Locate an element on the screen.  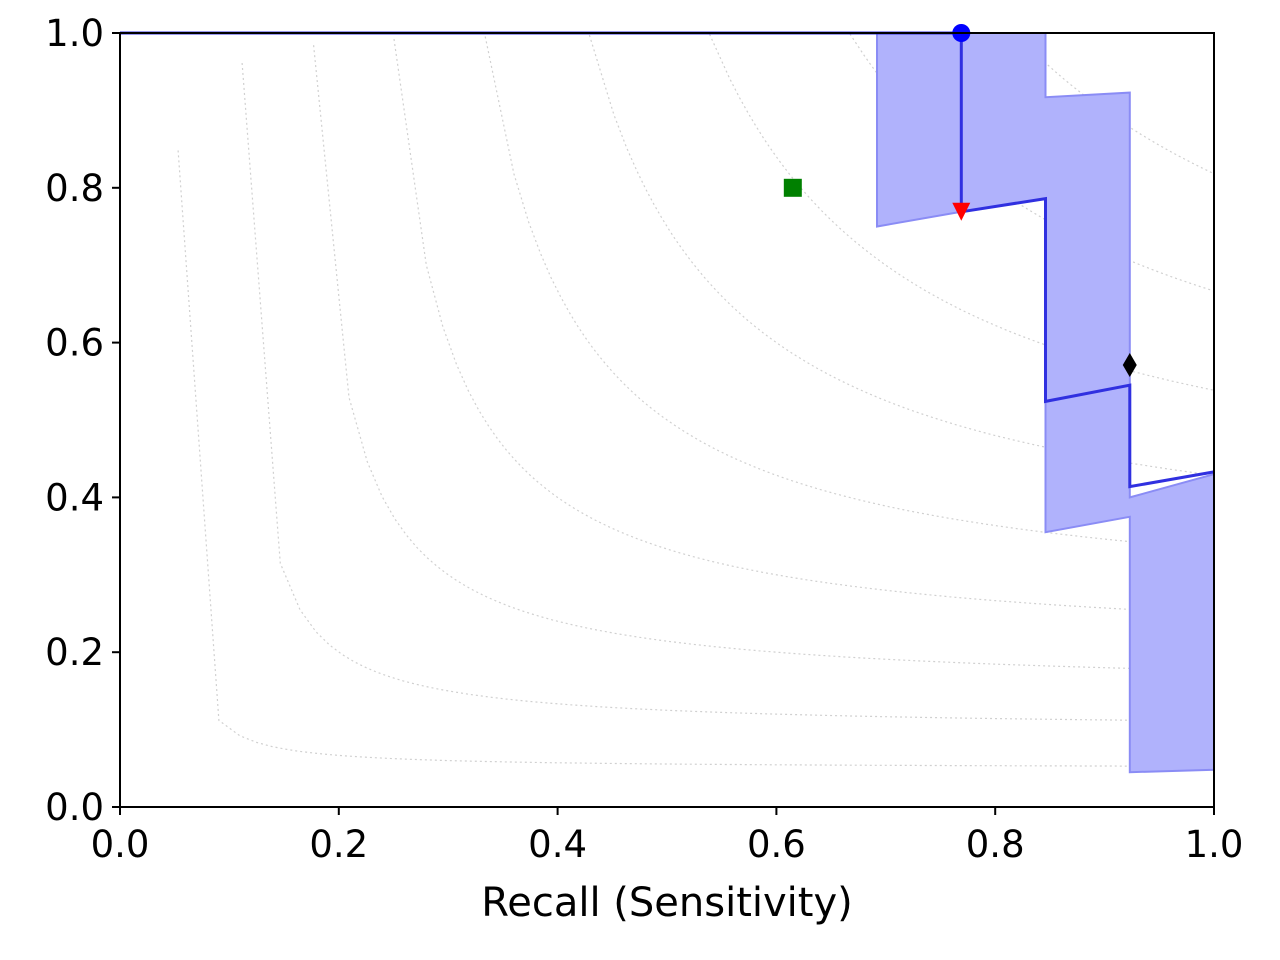
x-axis: 0.0 0.2 0.4 0.6 0.8 1.0 is located at coordinates (667, 836).